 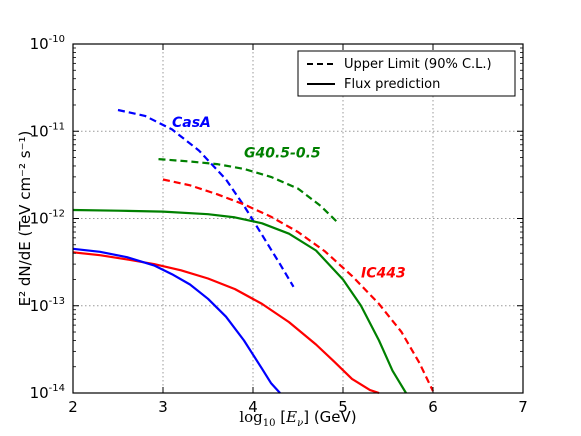 I want to click on series-line-casa-prediction, so click(x=176, y=320).